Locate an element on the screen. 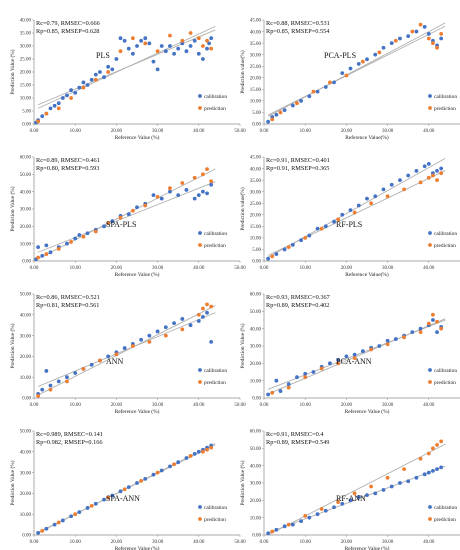 This screenshot has width=460, height=550. x-tick-label: 30.00 is located at coordinates (388, 268).